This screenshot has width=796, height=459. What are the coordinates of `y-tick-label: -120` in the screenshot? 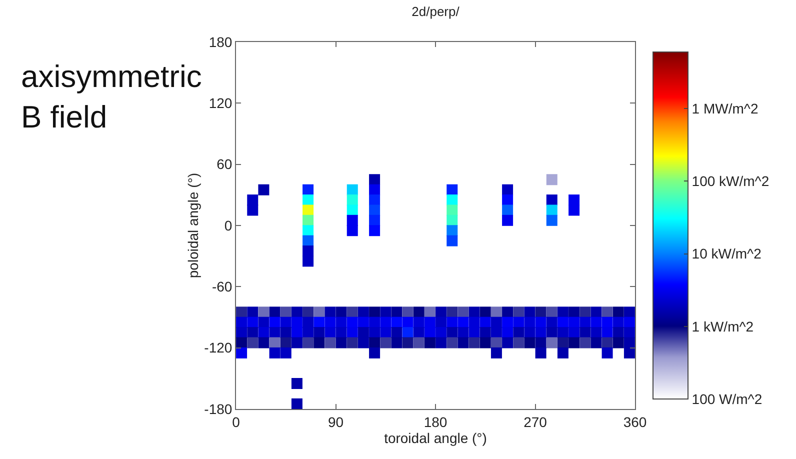 It's located at (218, 348).